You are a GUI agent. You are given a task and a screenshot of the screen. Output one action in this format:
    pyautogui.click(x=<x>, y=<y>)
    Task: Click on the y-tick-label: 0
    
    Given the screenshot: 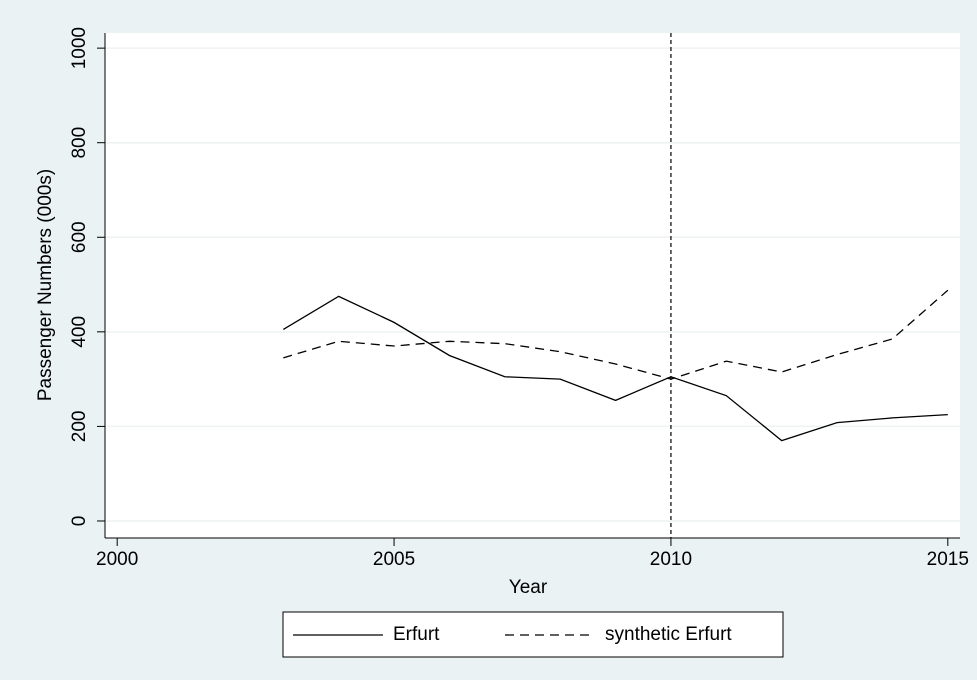 What is the action you would take?
    pyautogui.click(x=79, y=521)
    